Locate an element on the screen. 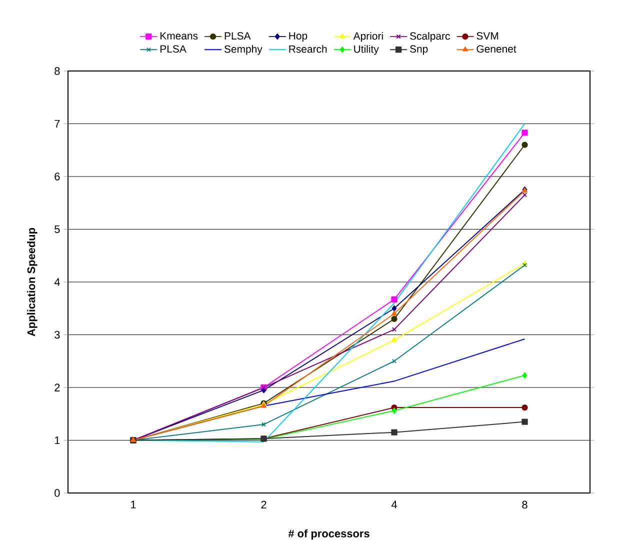 This screenshot has height=556, width=620. y-tick-label: 0 is located at coordinates (57, 493).